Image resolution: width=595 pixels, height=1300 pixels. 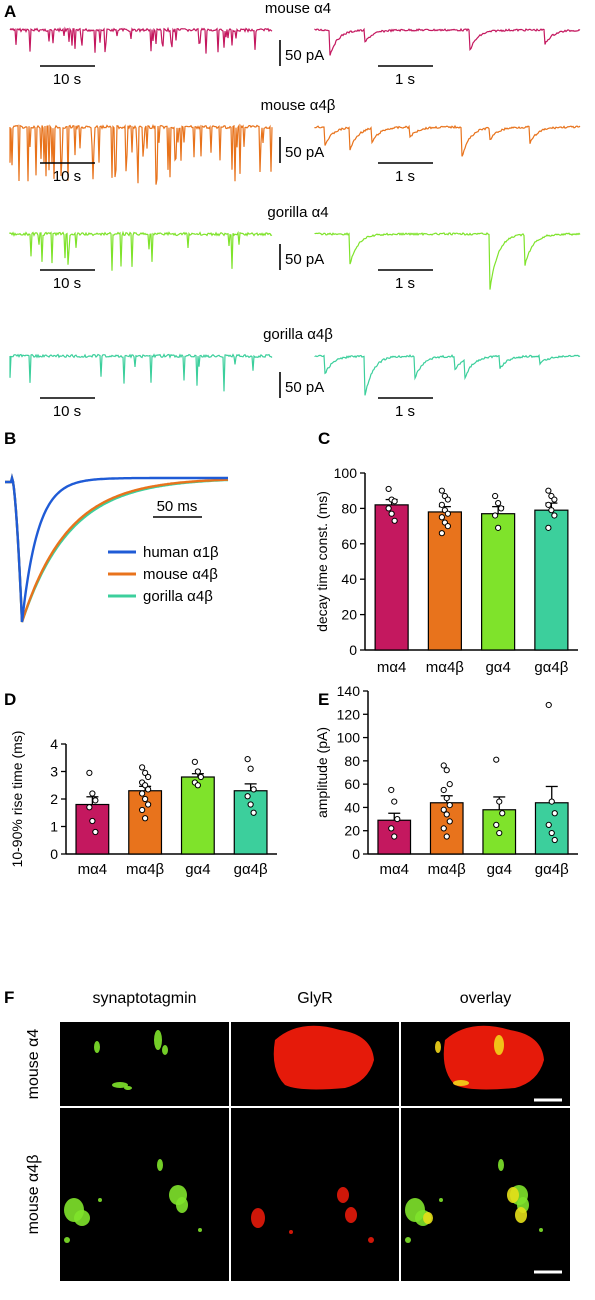 What do you see at coordinates (298, 8) in the screenshot?
I see `trace-title: mouse α4` at bounding box center [298, 8].